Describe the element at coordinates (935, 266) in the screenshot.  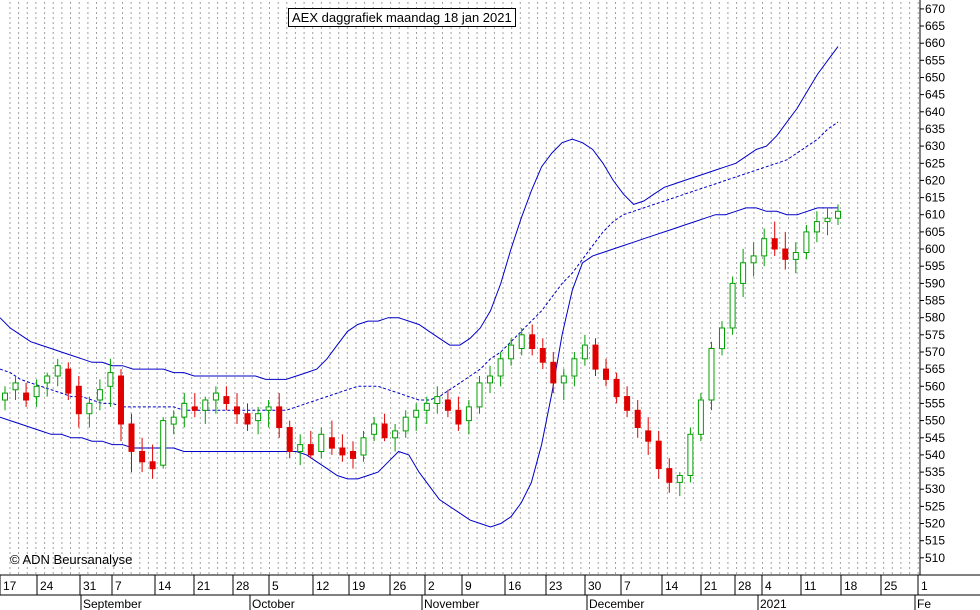
I see `y-tick-label: 595` at that location.